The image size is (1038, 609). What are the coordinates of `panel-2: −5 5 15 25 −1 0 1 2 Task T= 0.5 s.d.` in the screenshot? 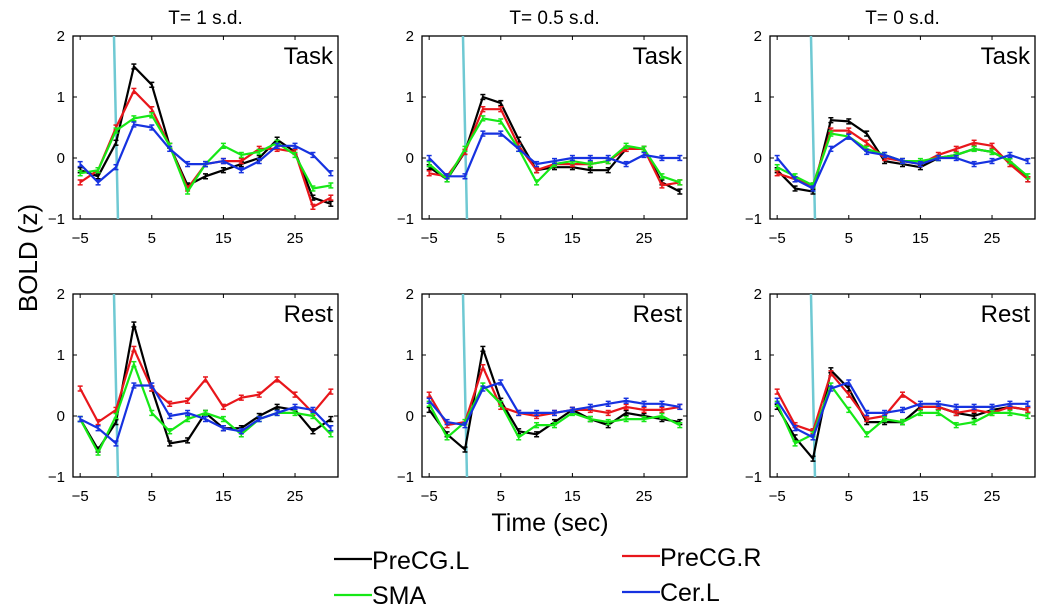 It's located at (542, 127).